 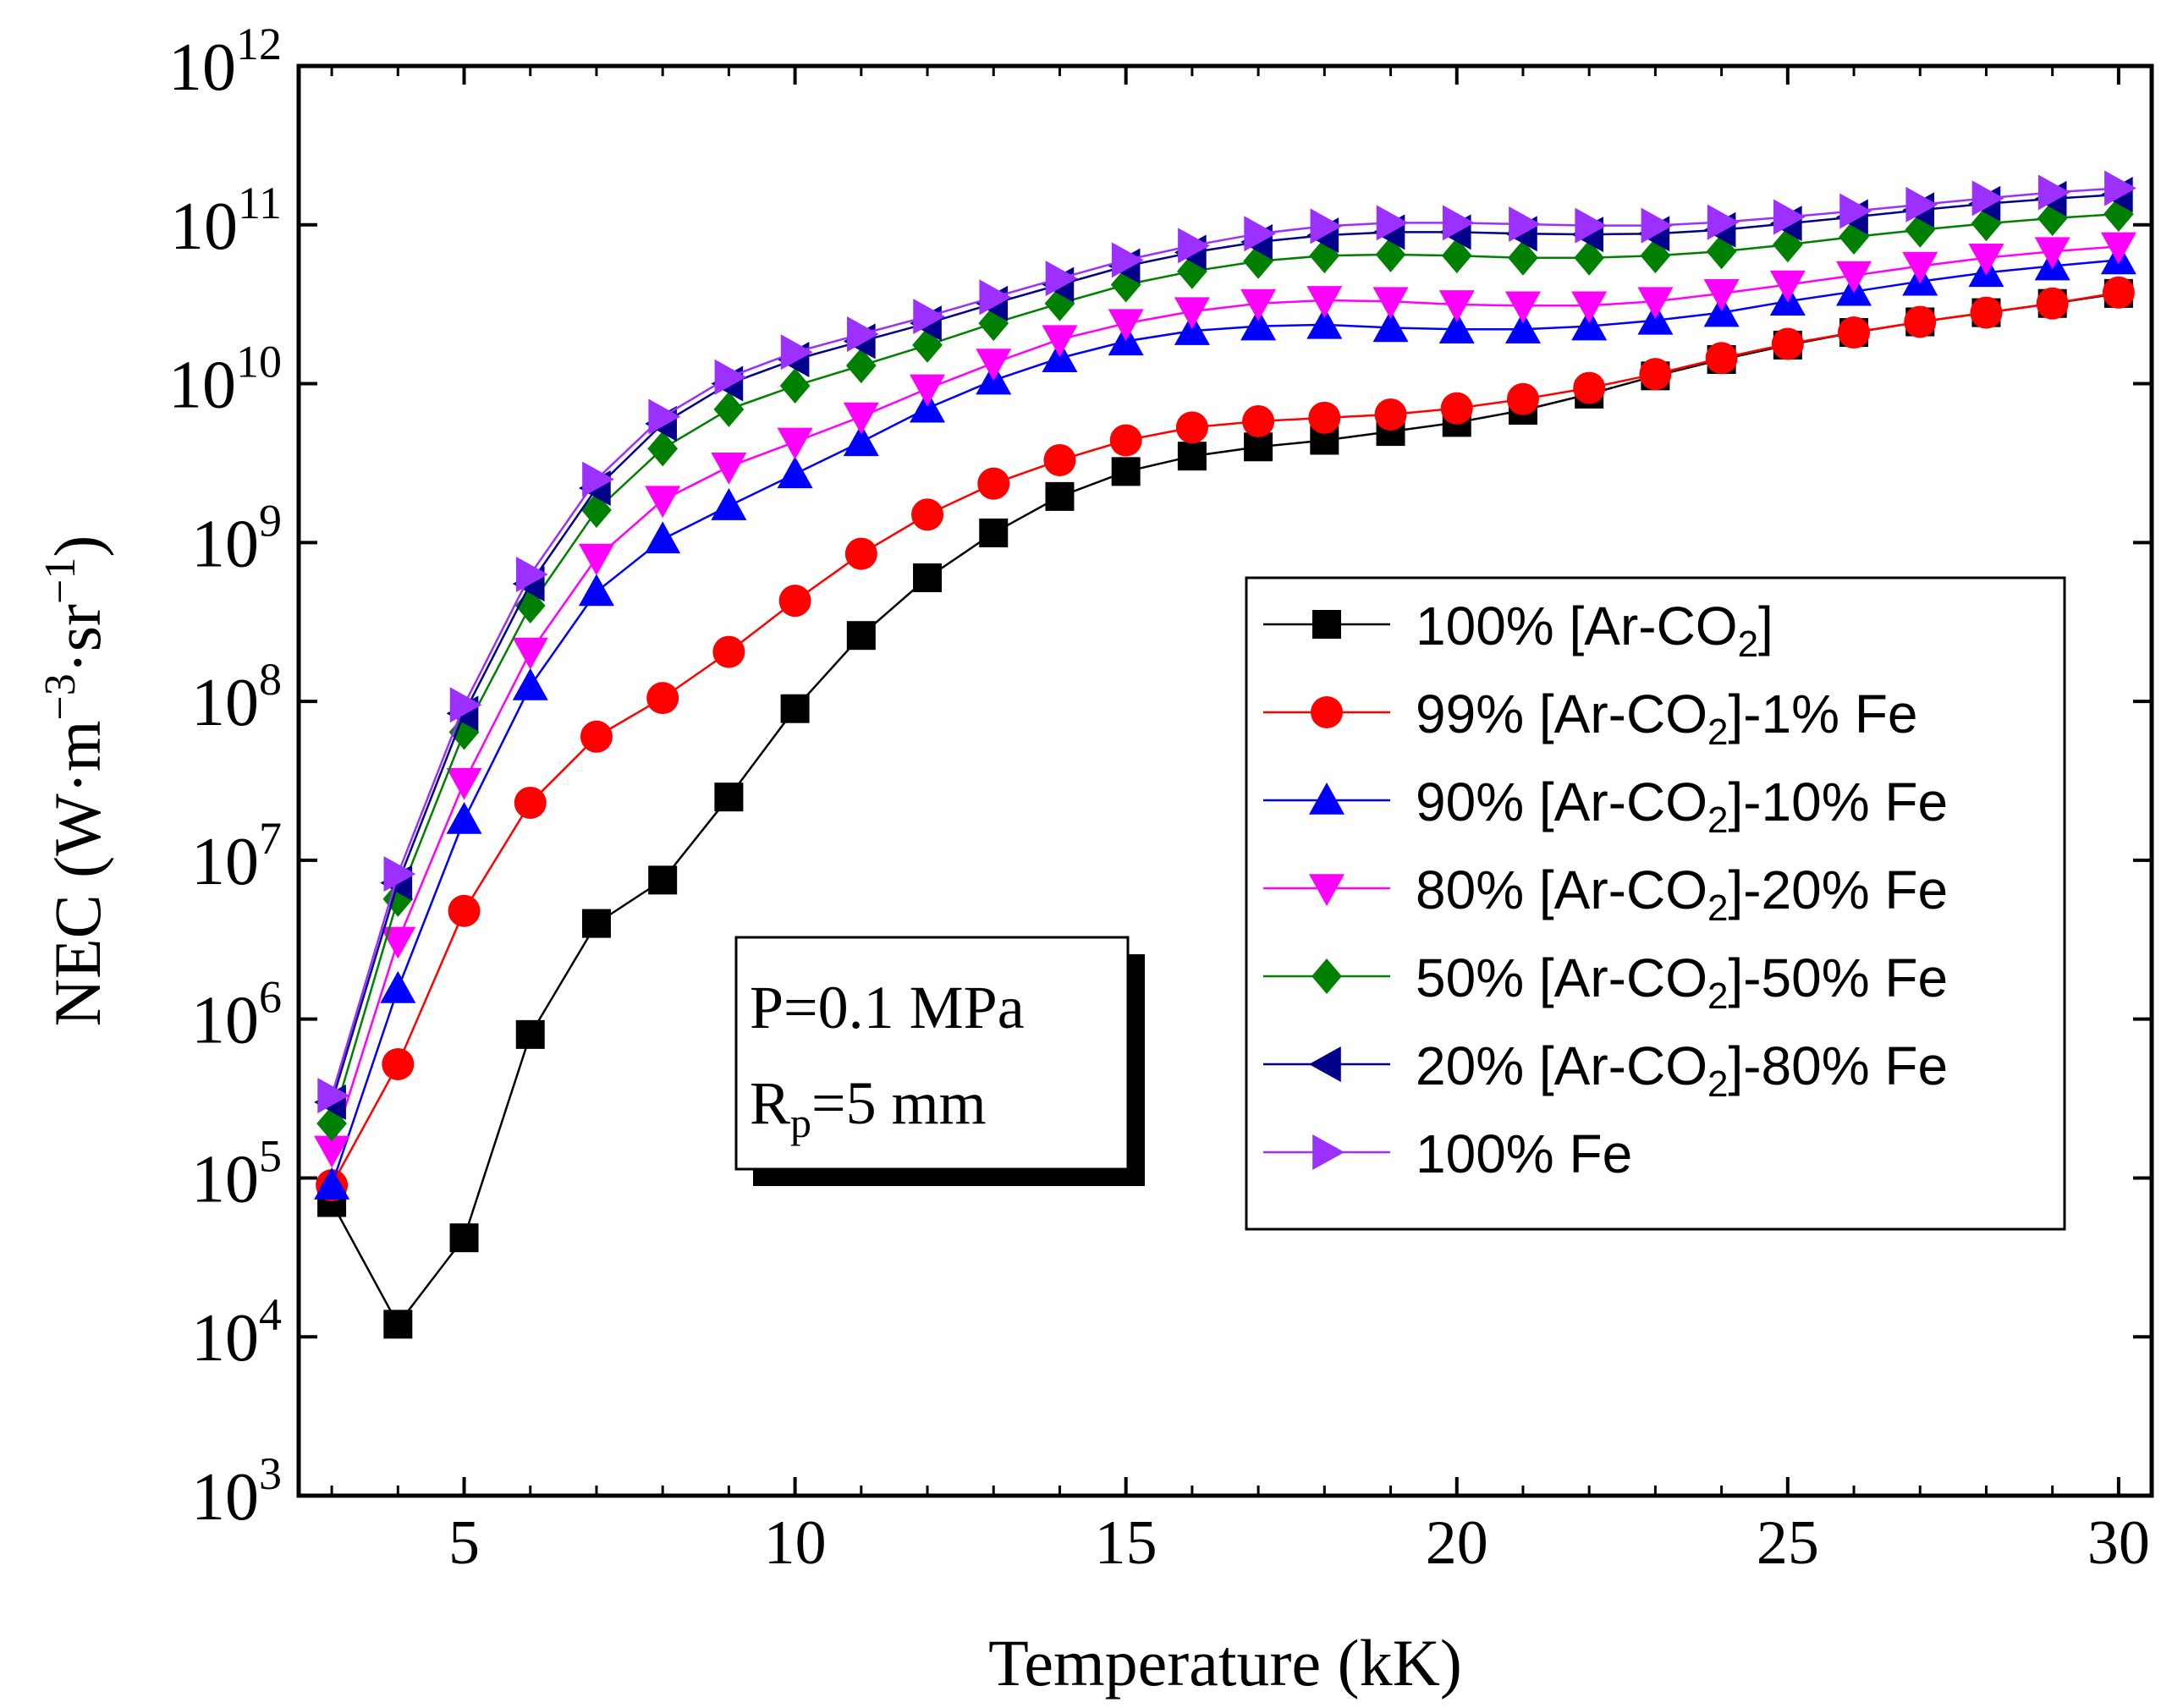 What do you see at coordinates (1788, 1543) in the screenshot?
I see `x-tick-label: 25` at bounding box center [1788, 1543].